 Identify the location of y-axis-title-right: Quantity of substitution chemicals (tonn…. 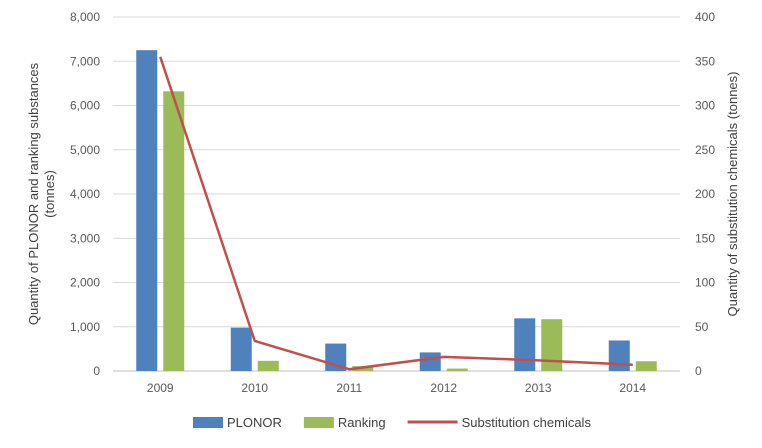
(732, 194).